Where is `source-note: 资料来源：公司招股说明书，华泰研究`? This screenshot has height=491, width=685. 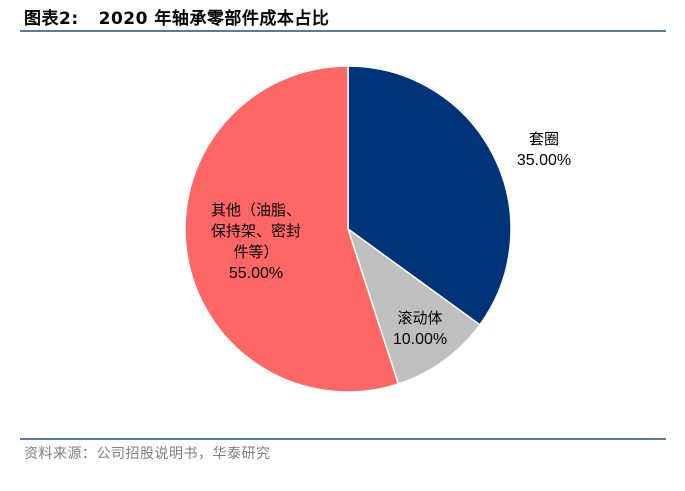
source-note: 资料来源：公司招股说明书，华泰研究 is located at coordinates (147, 454).